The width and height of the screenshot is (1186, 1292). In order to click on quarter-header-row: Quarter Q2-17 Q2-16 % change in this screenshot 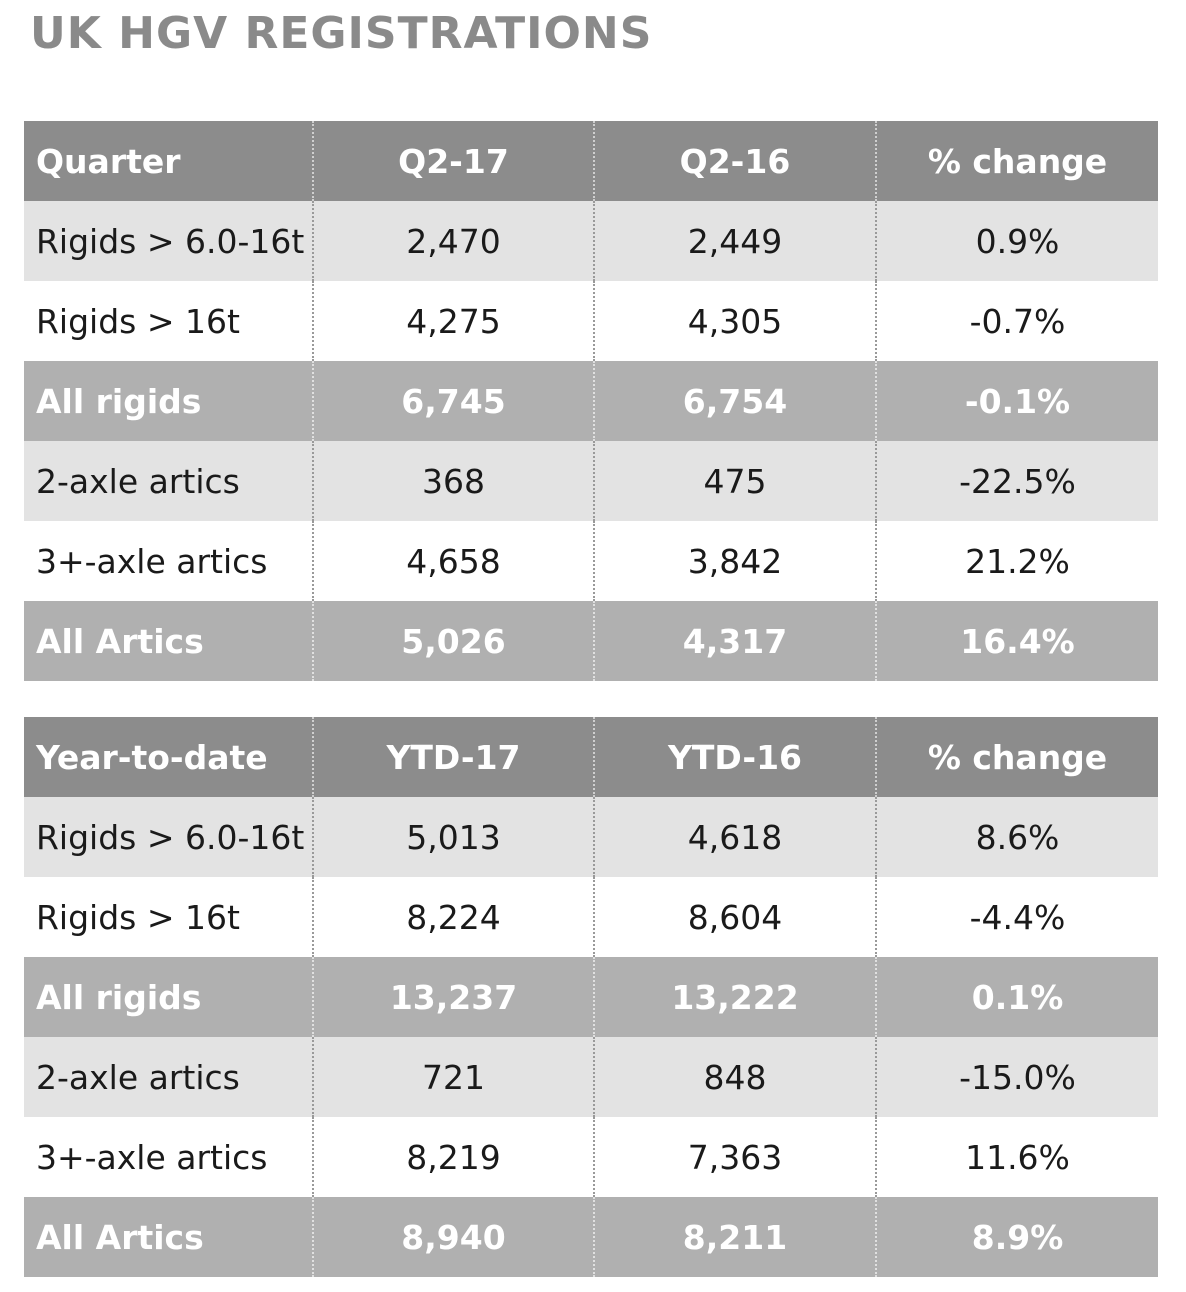, I will do `click(591, 161)`.